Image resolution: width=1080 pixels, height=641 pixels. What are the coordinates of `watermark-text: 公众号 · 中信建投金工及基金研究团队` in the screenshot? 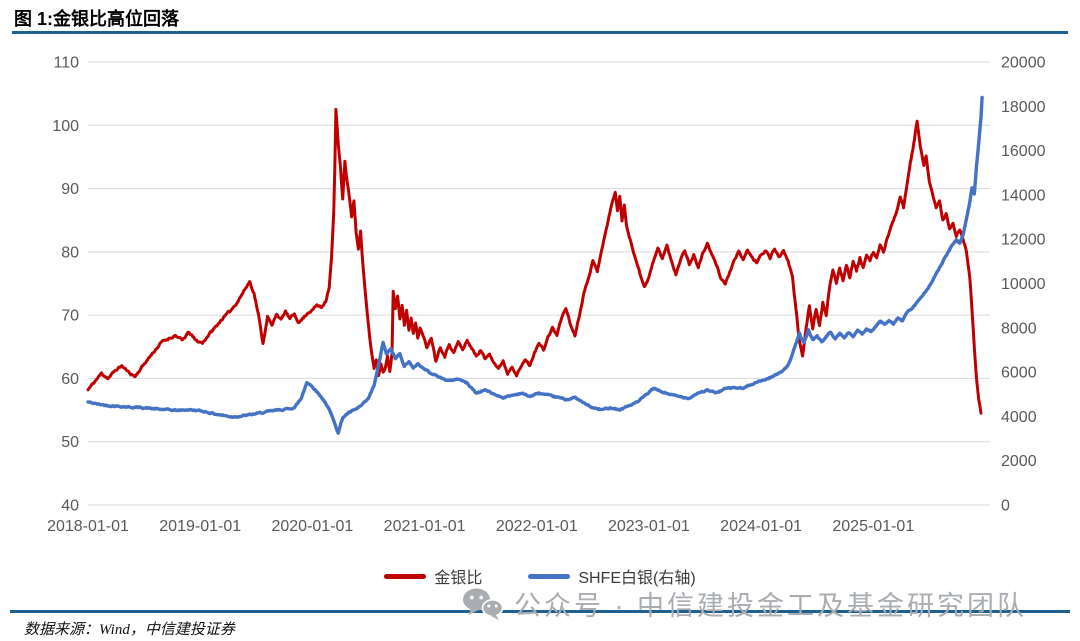 It's located at (770, 606).